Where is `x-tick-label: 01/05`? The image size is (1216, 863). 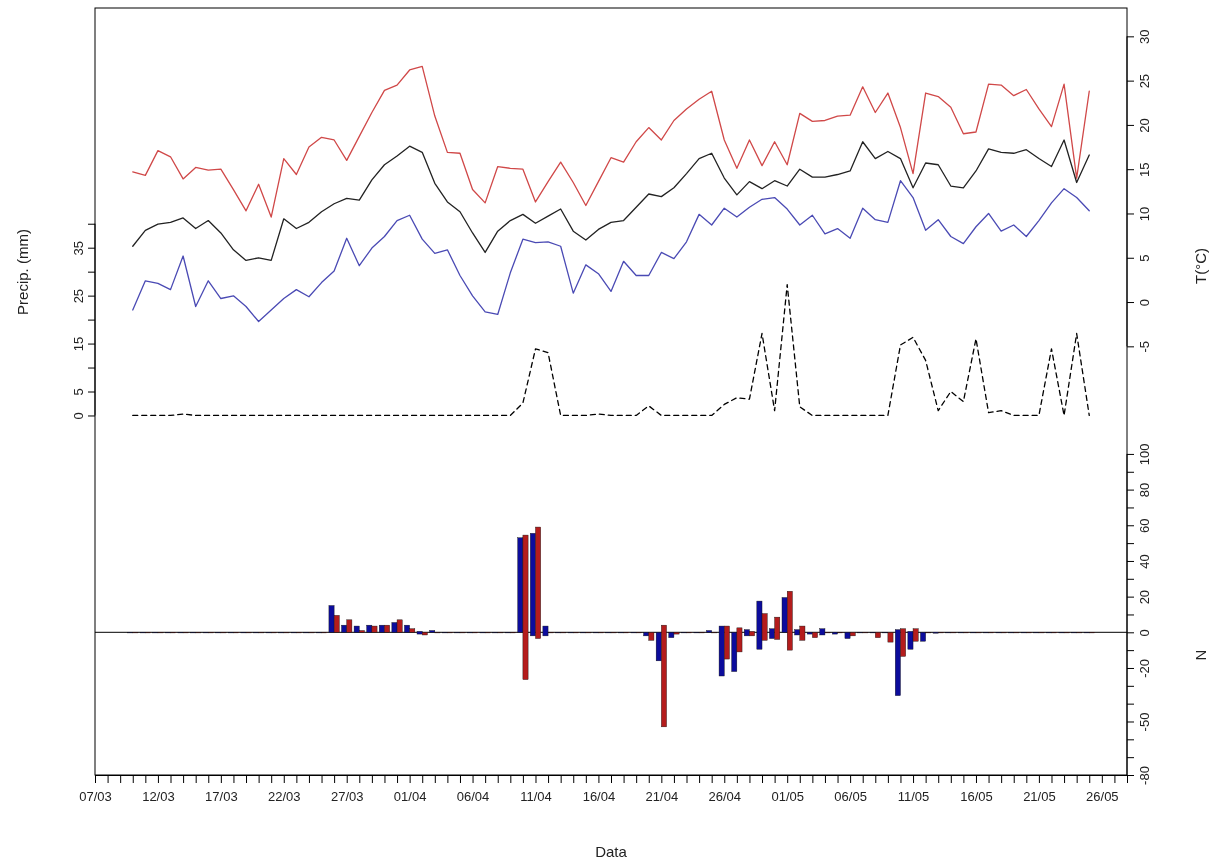 x-tick-label: 01/05 is located at coordinates (787, 797).